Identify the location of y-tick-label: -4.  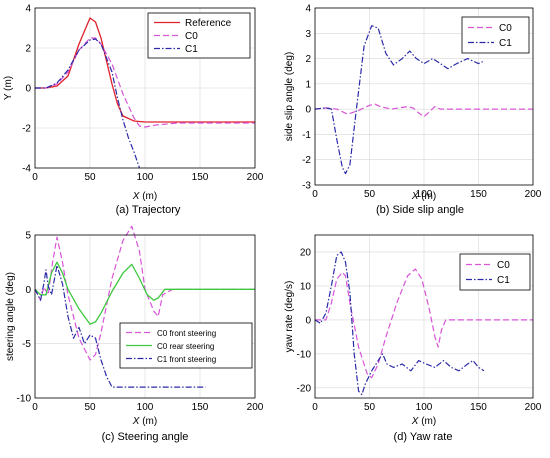
(26, 169).